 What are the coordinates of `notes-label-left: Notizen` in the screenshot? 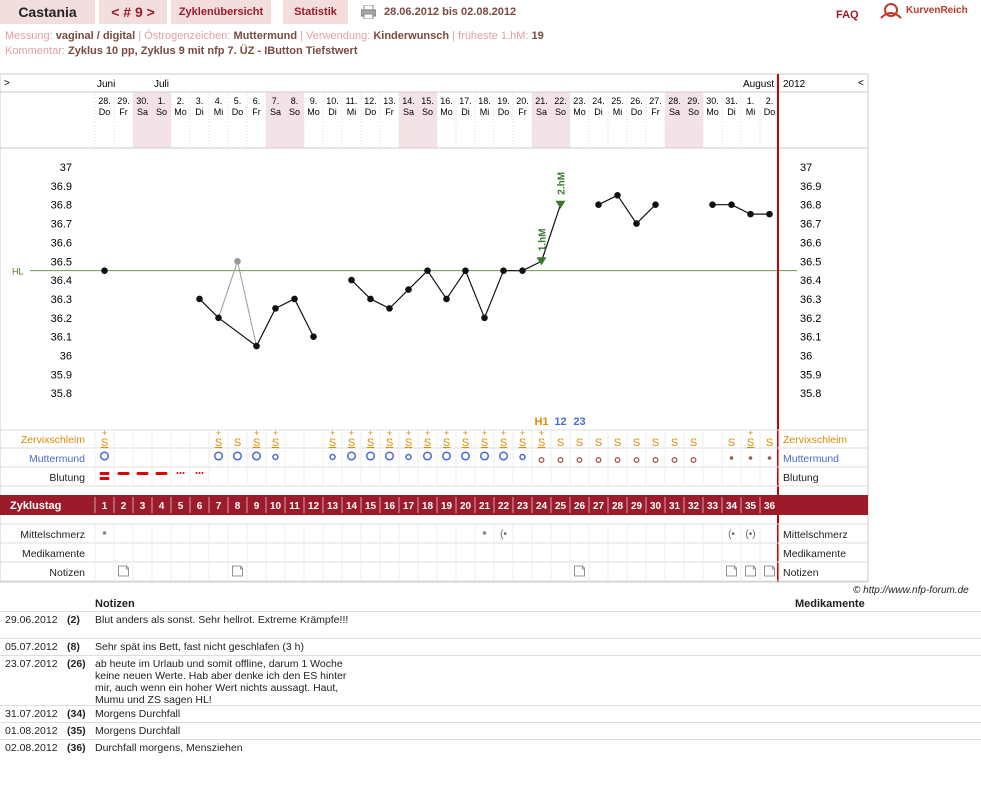 It's located at (67, 573).